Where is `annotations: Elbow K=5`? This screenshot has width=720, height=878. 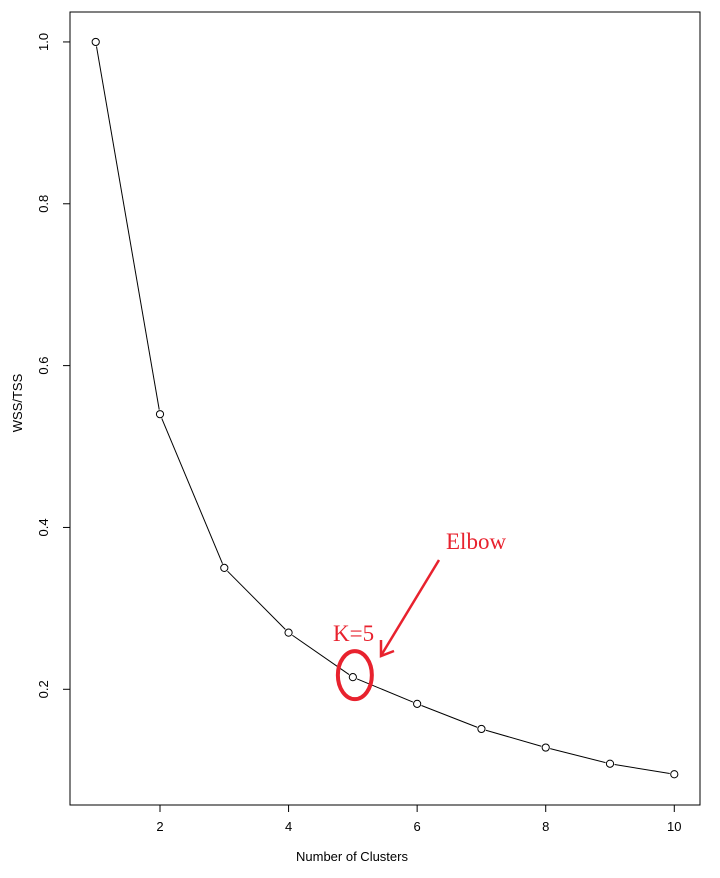 annotations: Elbow K=5 is located at coordinates (419, 615).